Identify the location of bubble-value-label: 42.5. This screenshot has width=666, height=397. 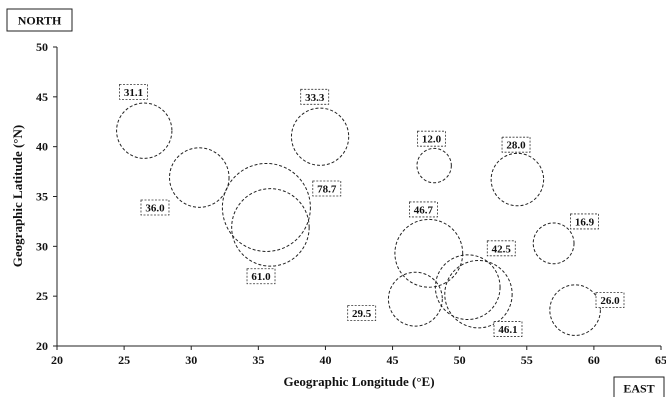
(501, 248).